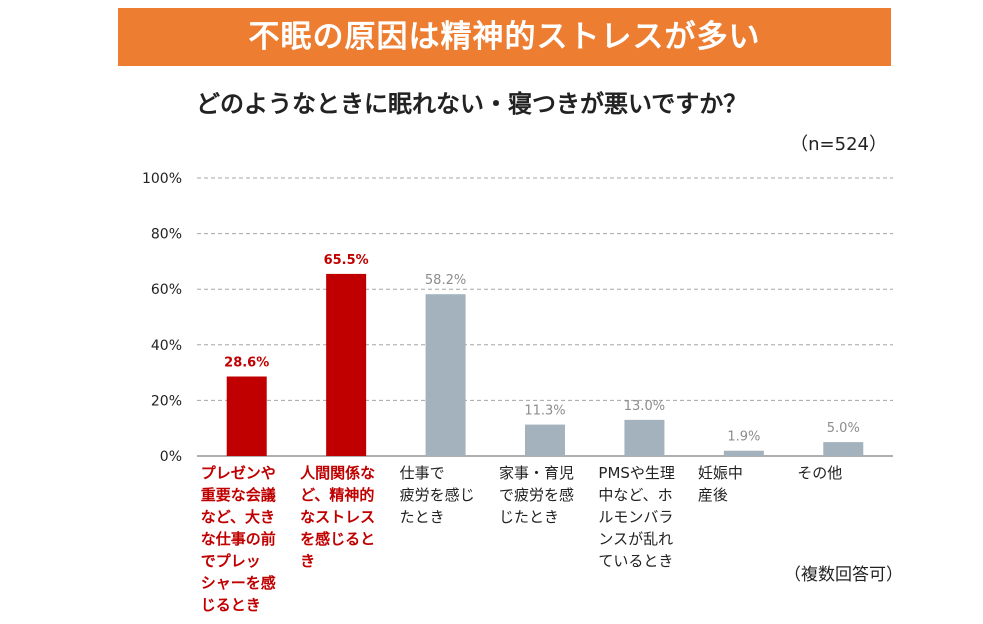  Describe the element at coordinates (743, 437) in the screenshot. I see `data-label: 1.9%` at that location.